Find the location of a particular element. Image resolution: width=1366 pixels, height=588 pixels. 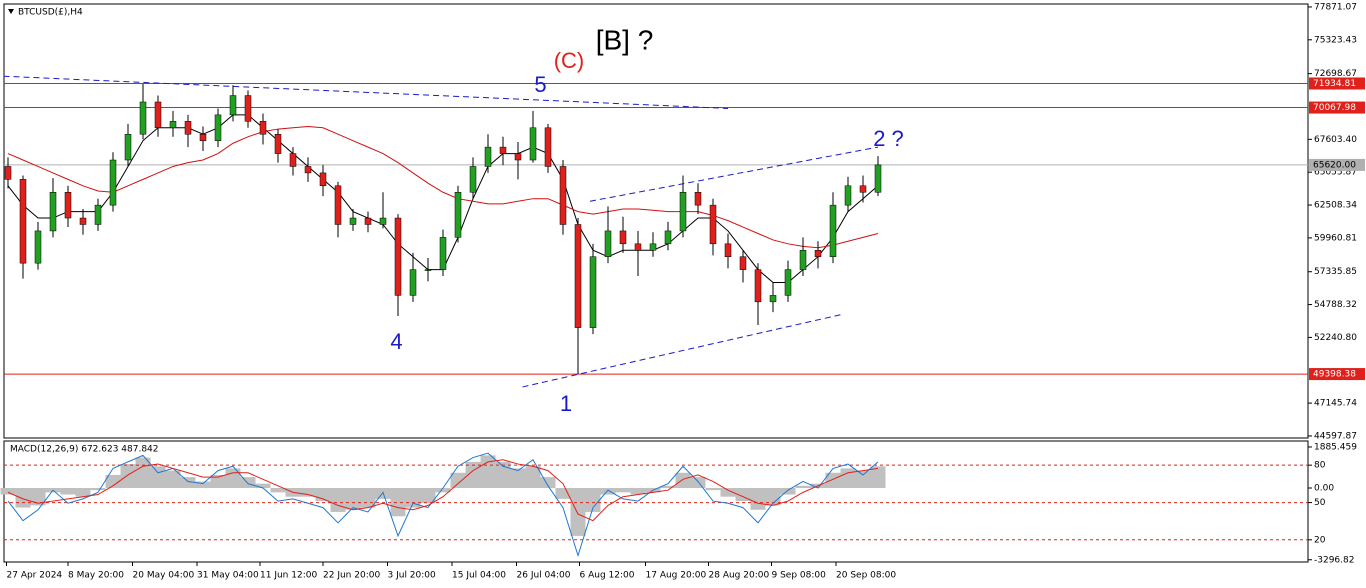

indicator-signal is located at coordinates (443, 490).